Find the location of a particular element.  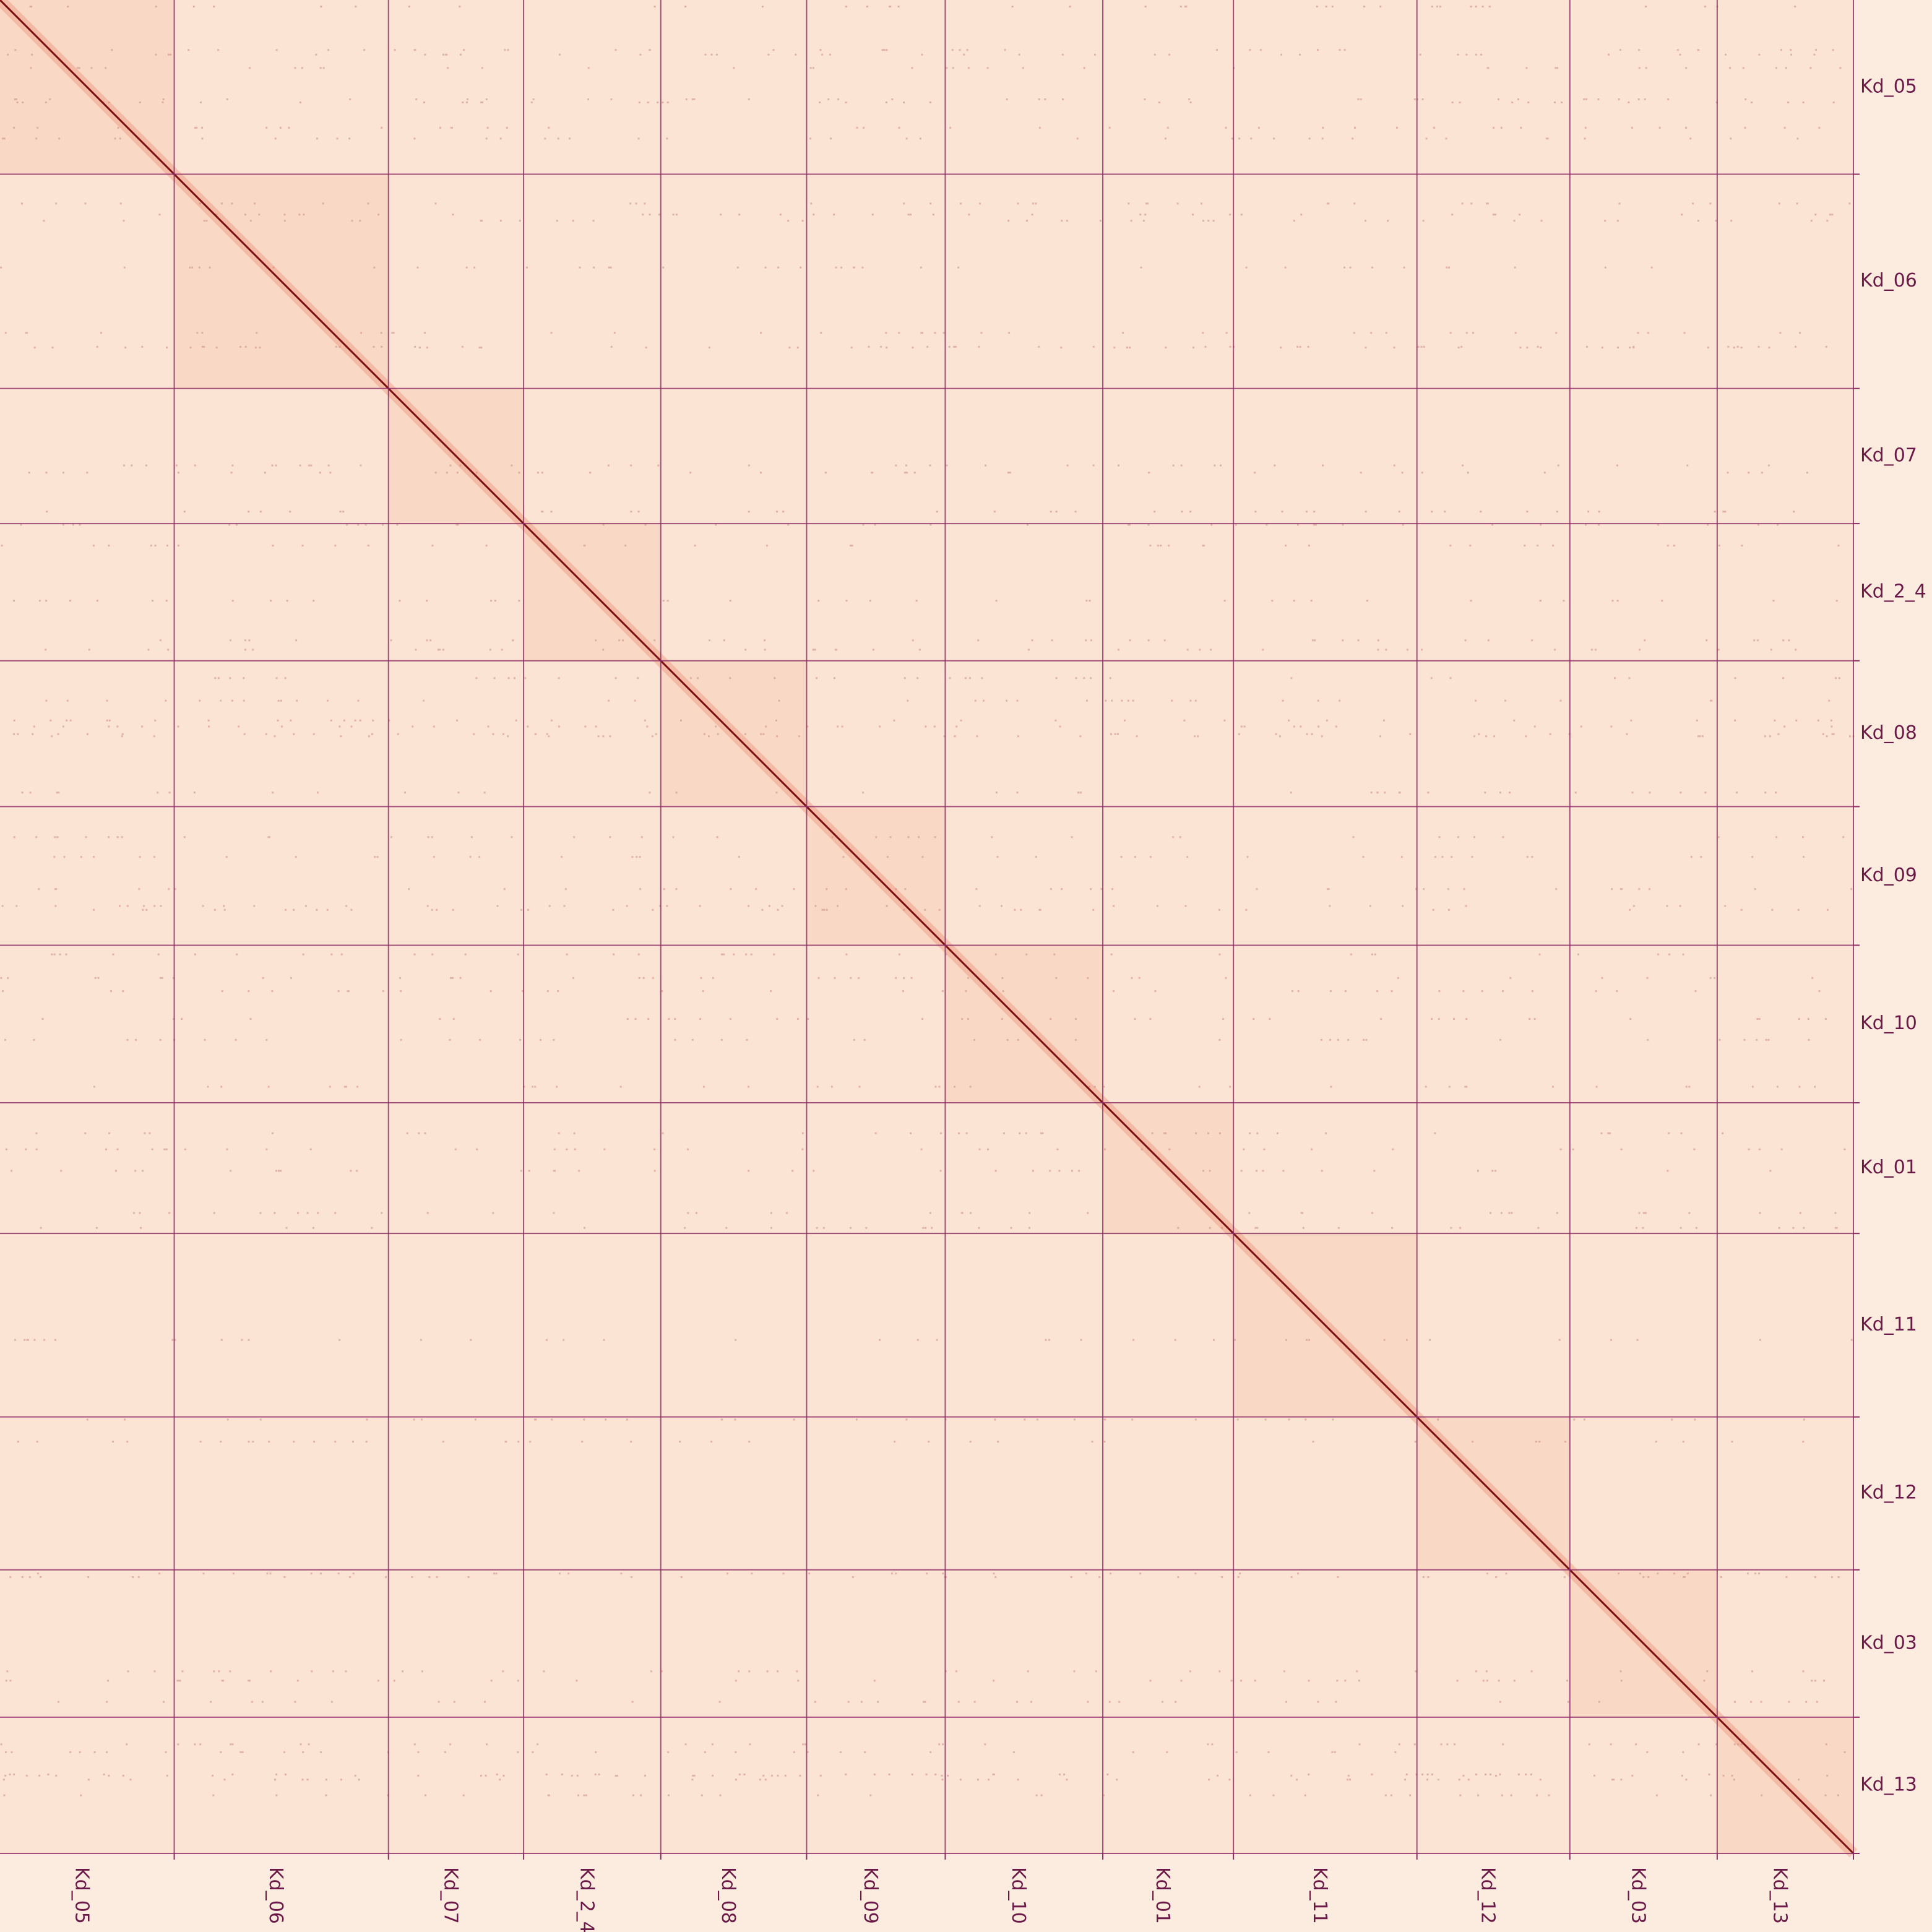

y-label-Kd_07: Kd_07 is located at coordinates (1888, 455).